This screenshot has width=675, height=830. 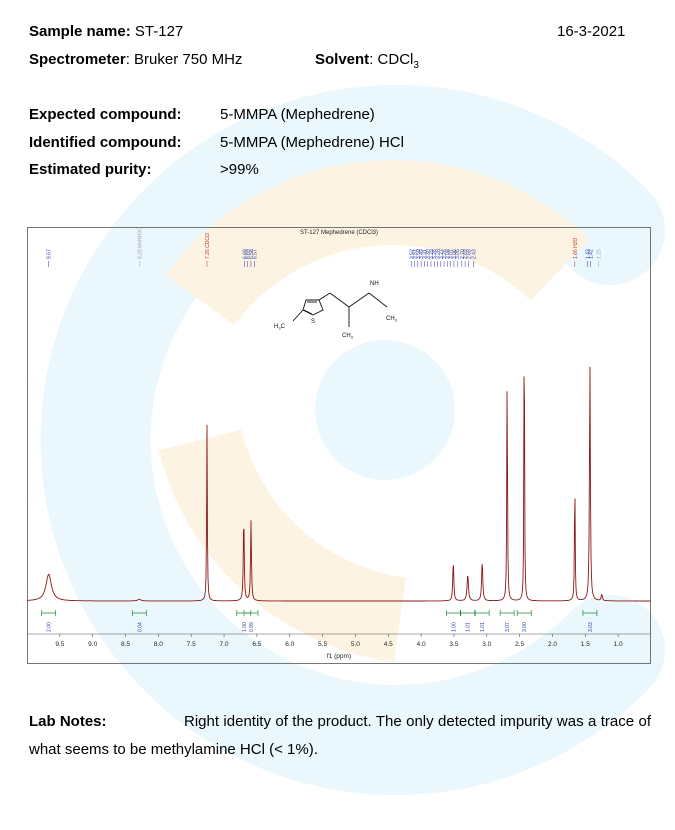 What do you see at coordinates (463, 254) in the screenshot?
I see `peak-label: 2.70` at bounding box center [463, 254].